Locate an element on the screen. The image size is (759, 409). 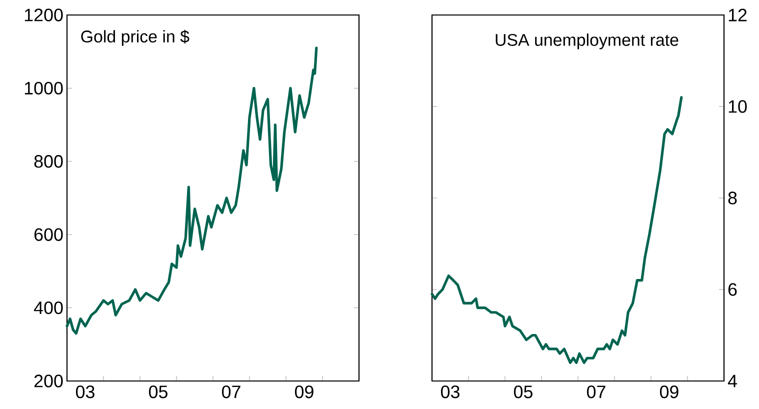
text: Gold price in $ is located at coordinates (135, 38).